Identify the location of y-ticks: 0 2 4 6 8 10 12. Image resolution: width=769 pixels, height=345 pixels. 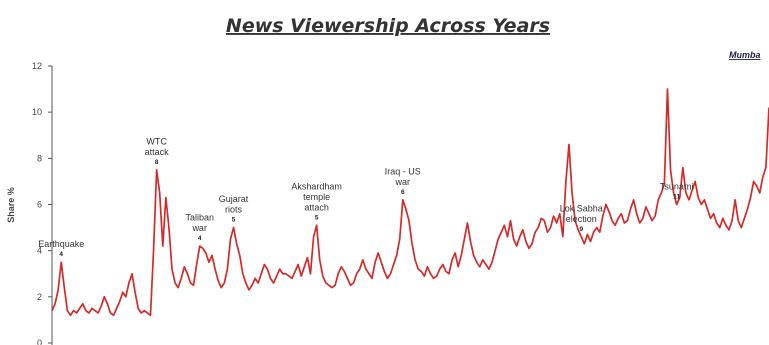
(42, 203).